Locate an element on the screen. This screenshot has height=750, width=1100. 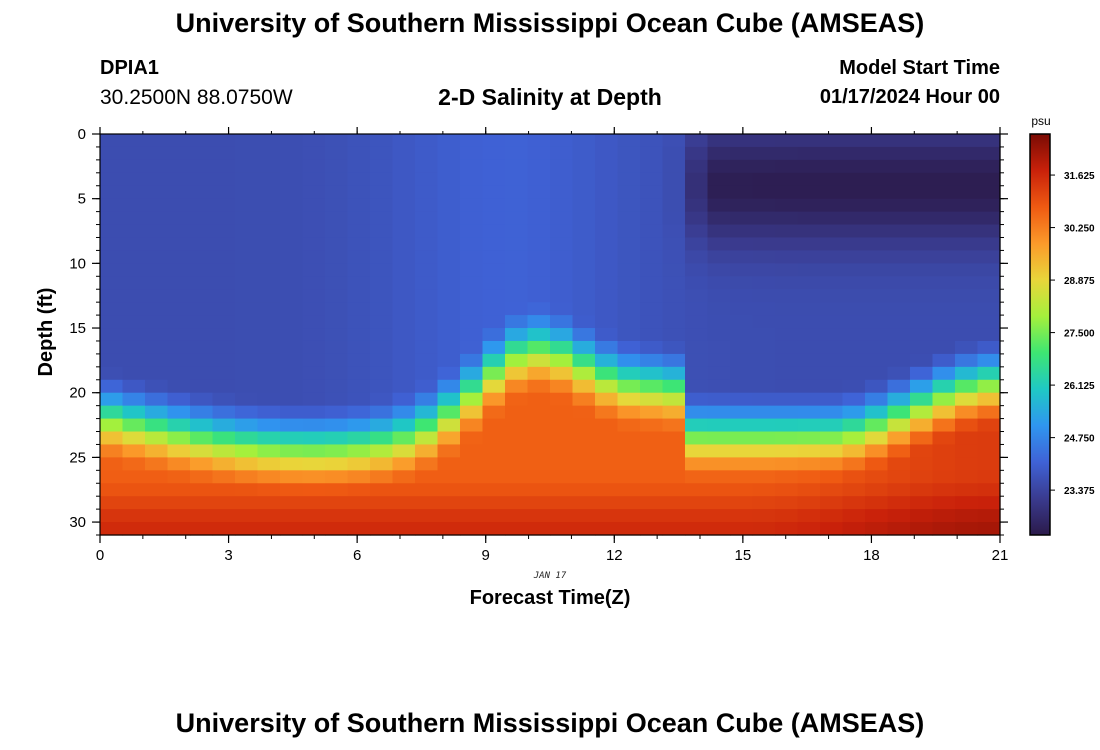
y-tick-label: 15 is located at coordinates (77, 328).